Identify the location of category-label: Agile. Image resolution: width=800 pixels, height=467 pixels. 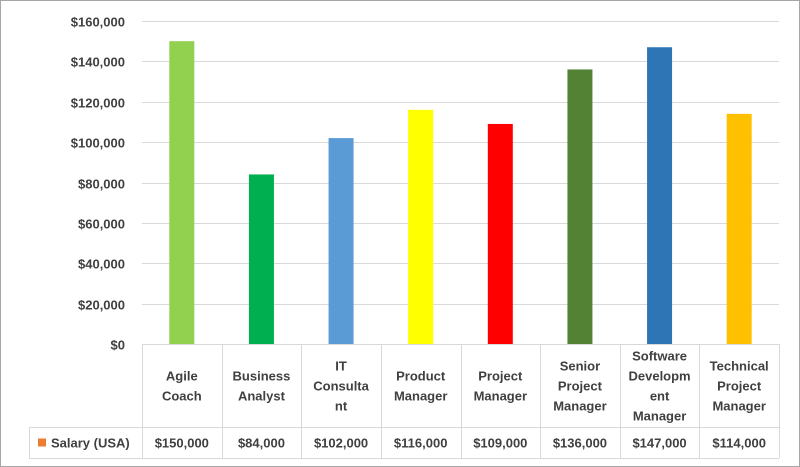
(182, 376).